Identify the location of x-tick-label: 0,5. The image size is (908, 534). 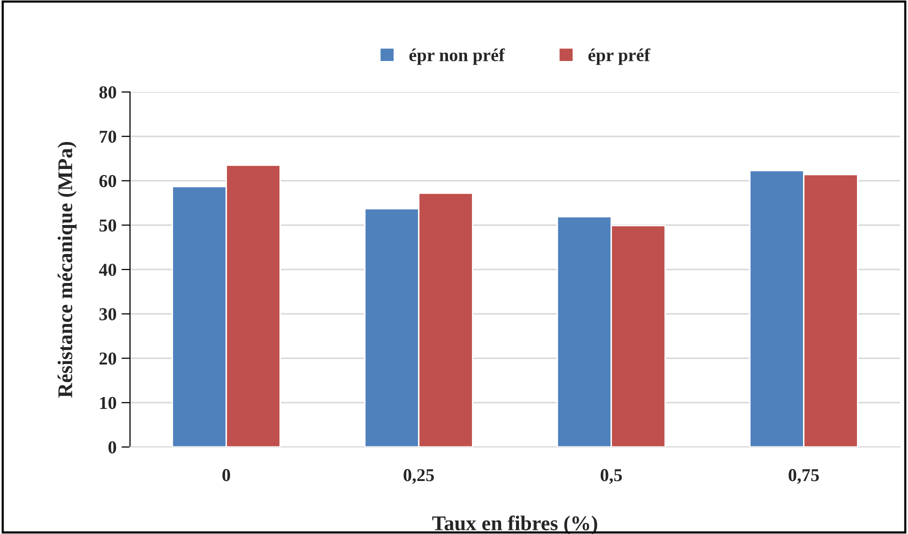
(611, 476).